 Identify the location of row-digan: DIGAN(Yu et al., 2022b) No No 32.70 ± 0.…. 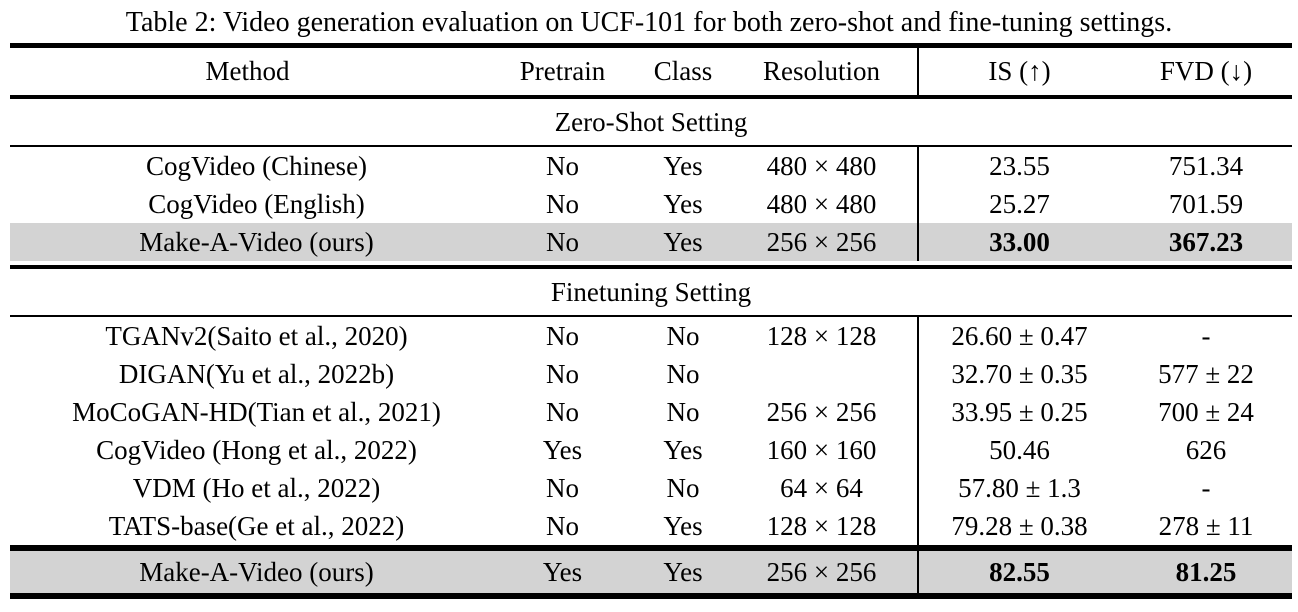
(651, 374).